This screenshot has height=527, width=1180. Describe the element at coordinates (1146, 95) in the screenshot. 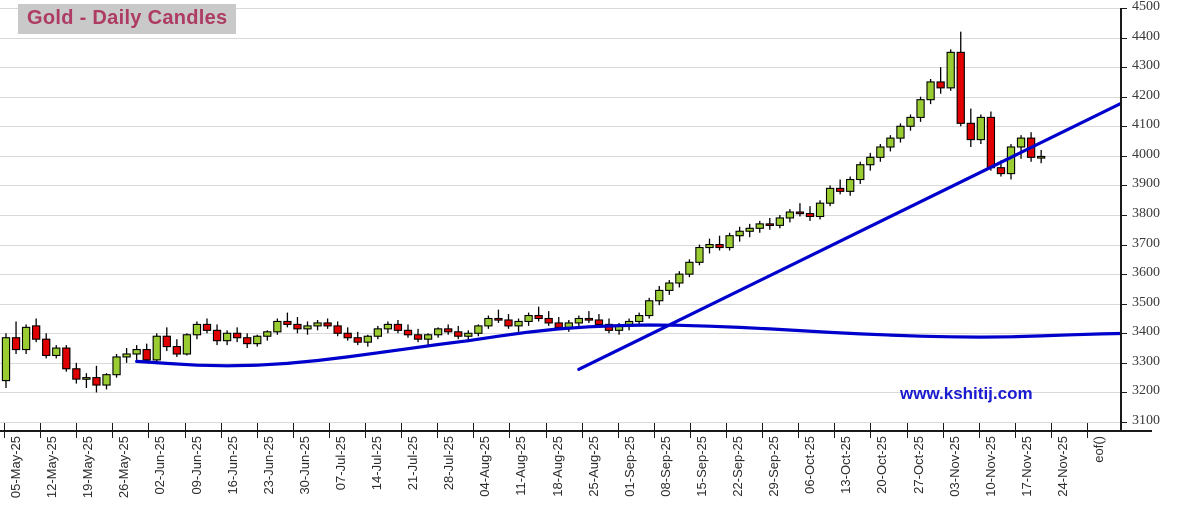

I see `y-axis-label: 4200` at that location.